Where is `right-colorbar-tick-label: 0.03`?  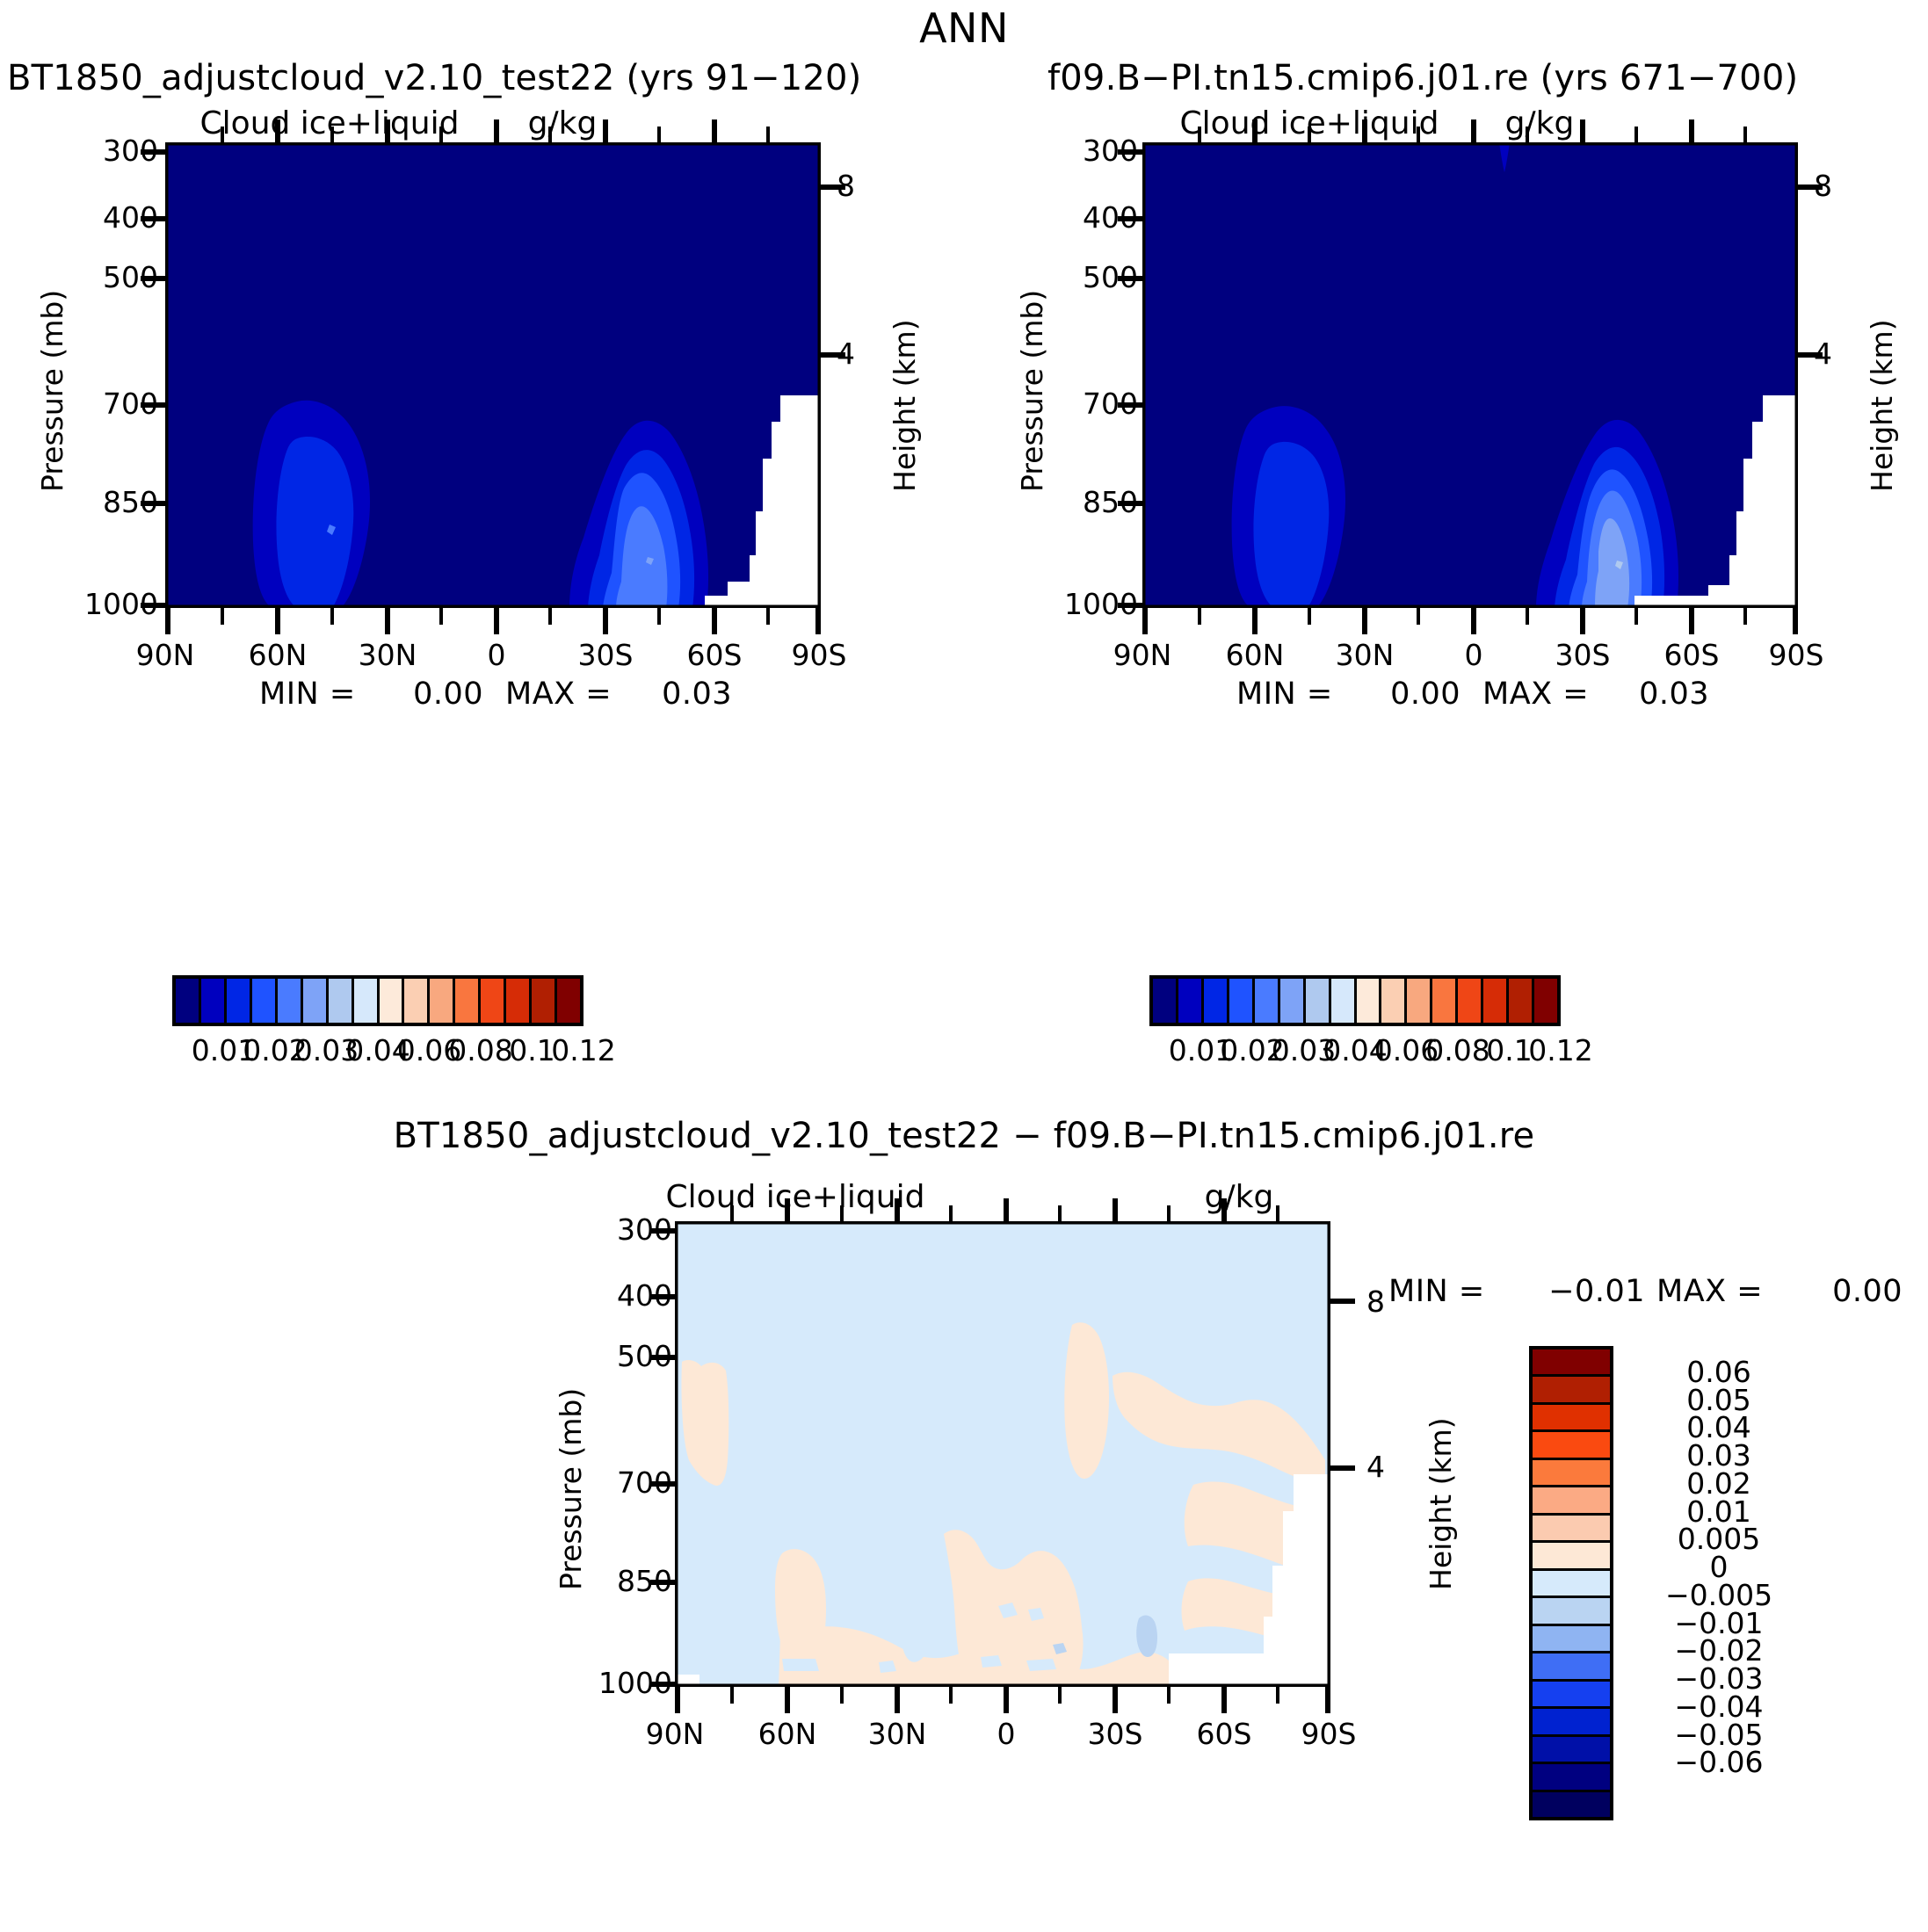 right-colorbar-tick-label: 0.03 is located at coordinates (1304, 1050).